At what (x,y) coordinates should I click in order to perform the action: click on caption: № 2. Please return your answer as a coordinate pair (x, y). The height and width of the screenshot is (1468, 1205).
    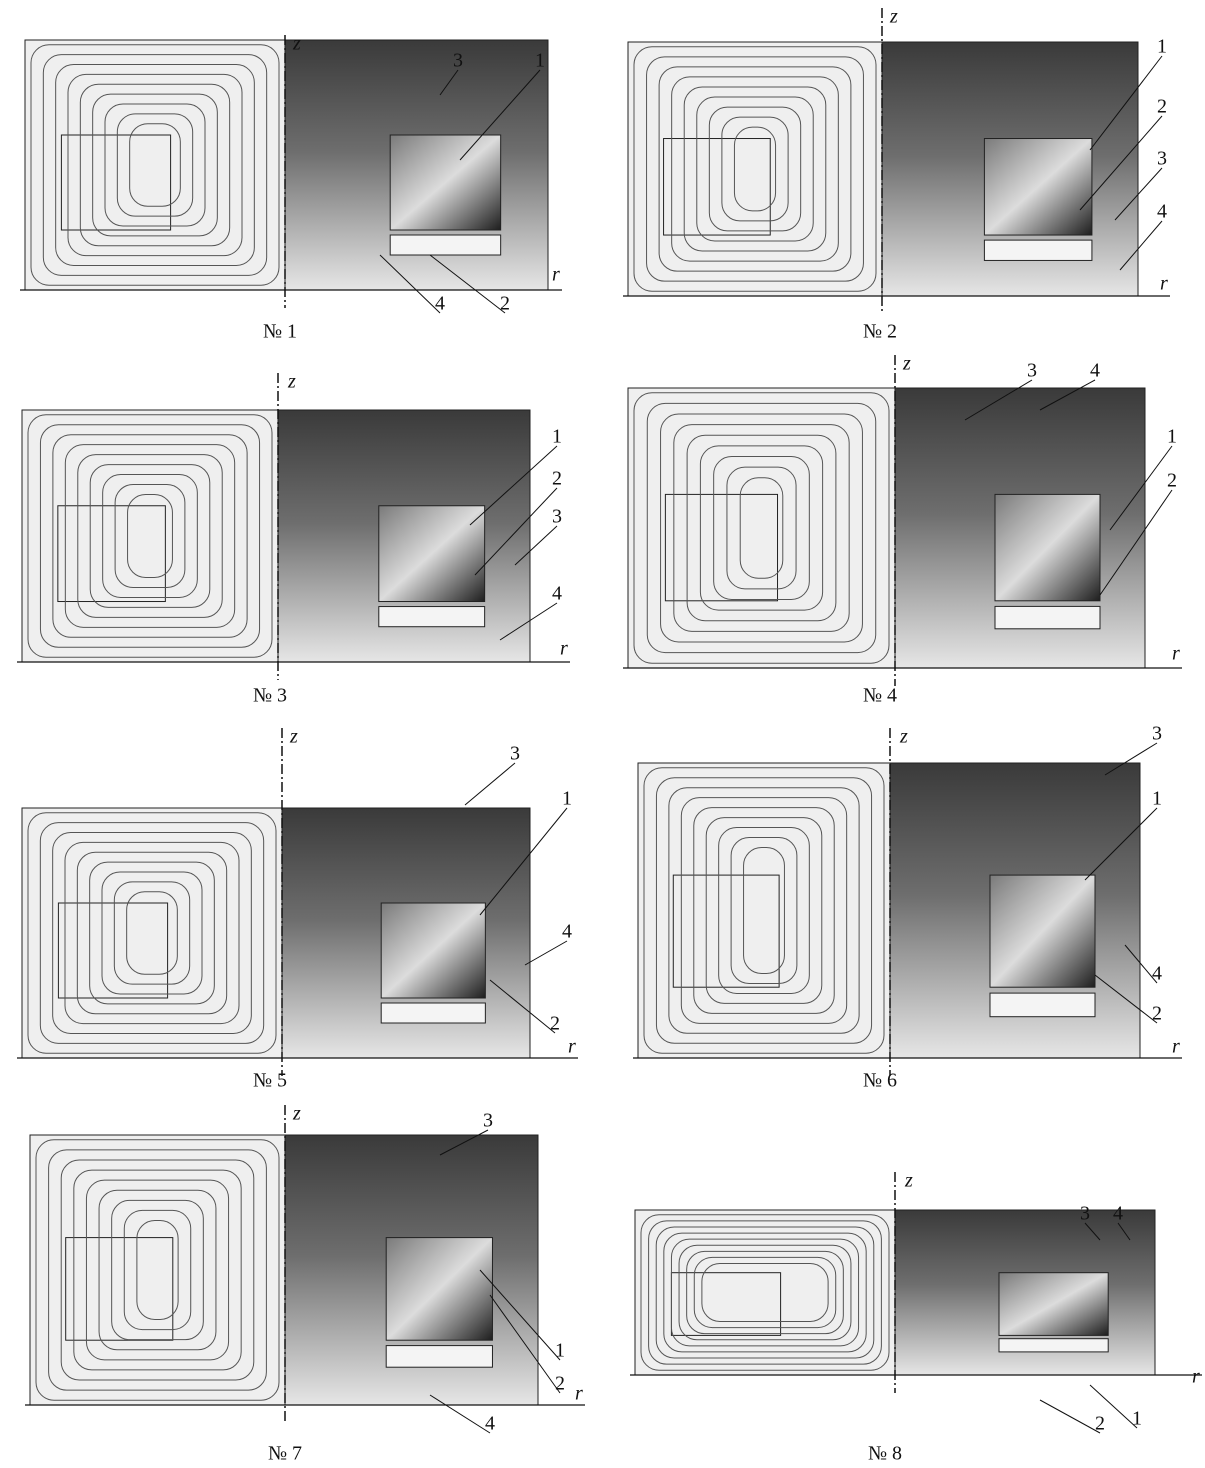
    Looking at the image, I should click on (880, 332).